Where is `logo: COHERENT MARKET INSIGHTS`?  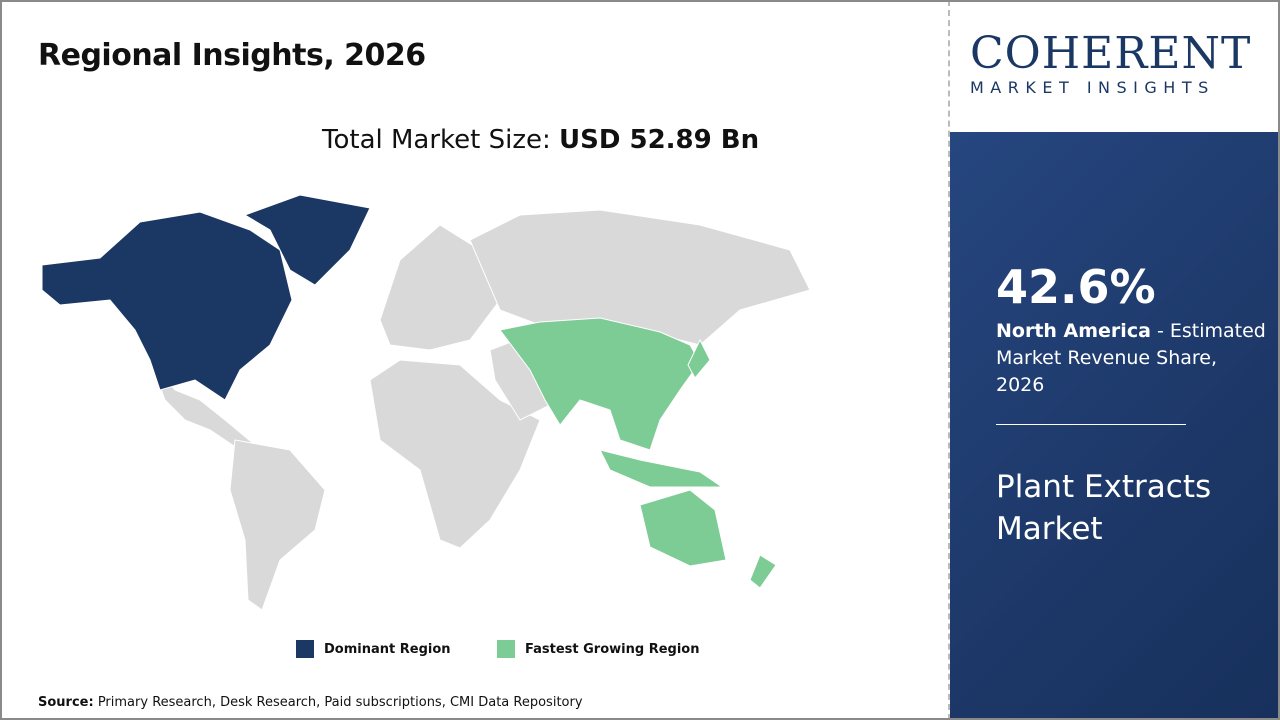
logo: COHERENT MARKET INSIGHTS is located at coordinates (1115, 66).